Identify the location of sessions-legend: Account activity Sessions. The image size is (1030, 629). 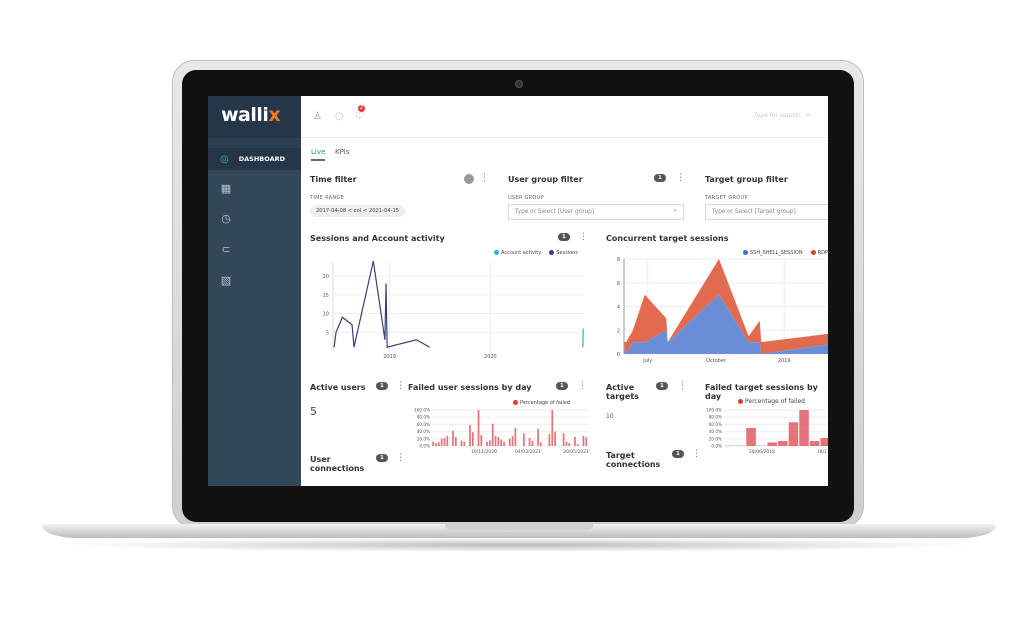
(536, 253).